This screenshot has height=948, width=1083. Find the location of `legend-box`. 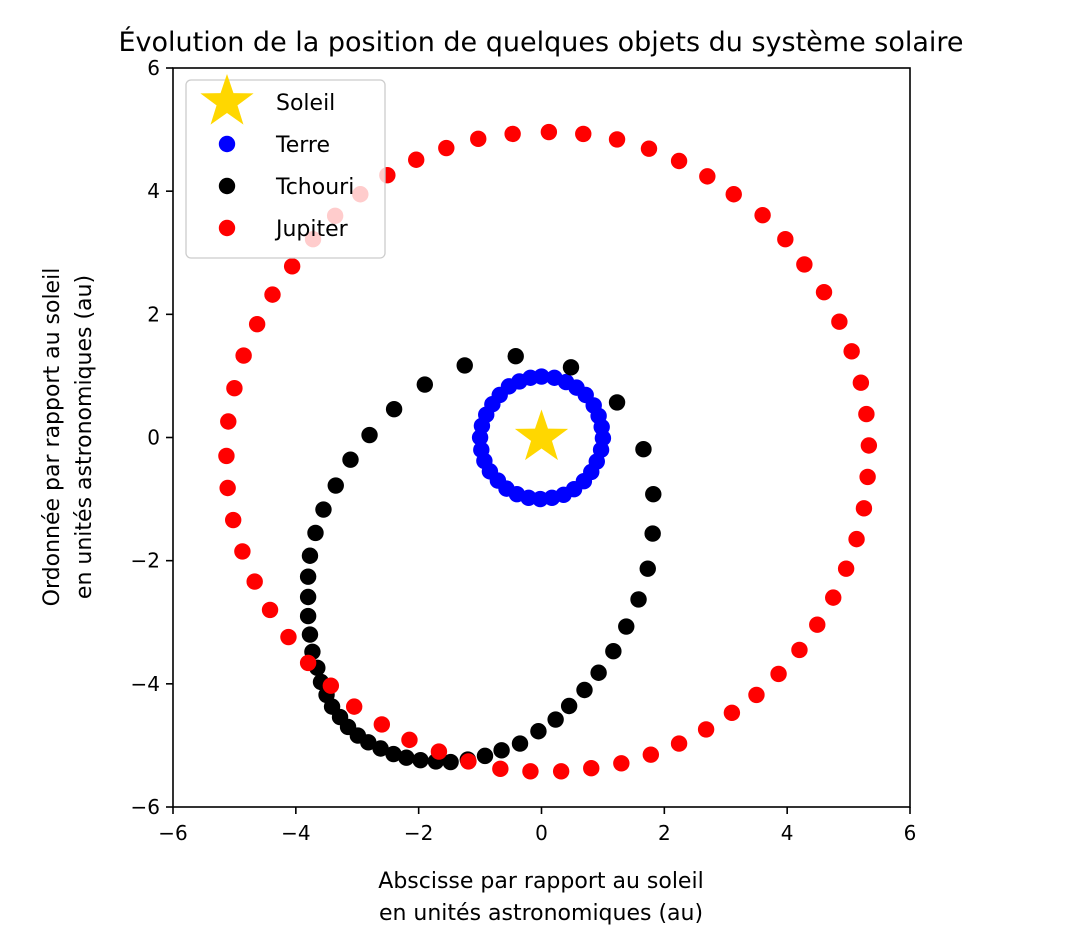

legend-box is located at coordinates (285, 169).